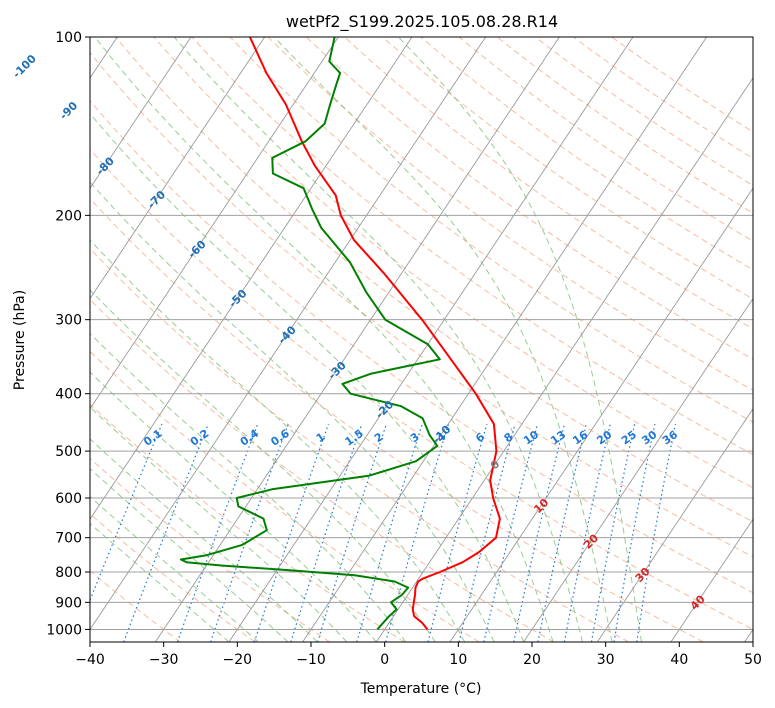 This screenshot has width=775, height=708. Describe the element at coordinates (68, 539) in the screenshot. I see `y-tick-label: 700` at that location.